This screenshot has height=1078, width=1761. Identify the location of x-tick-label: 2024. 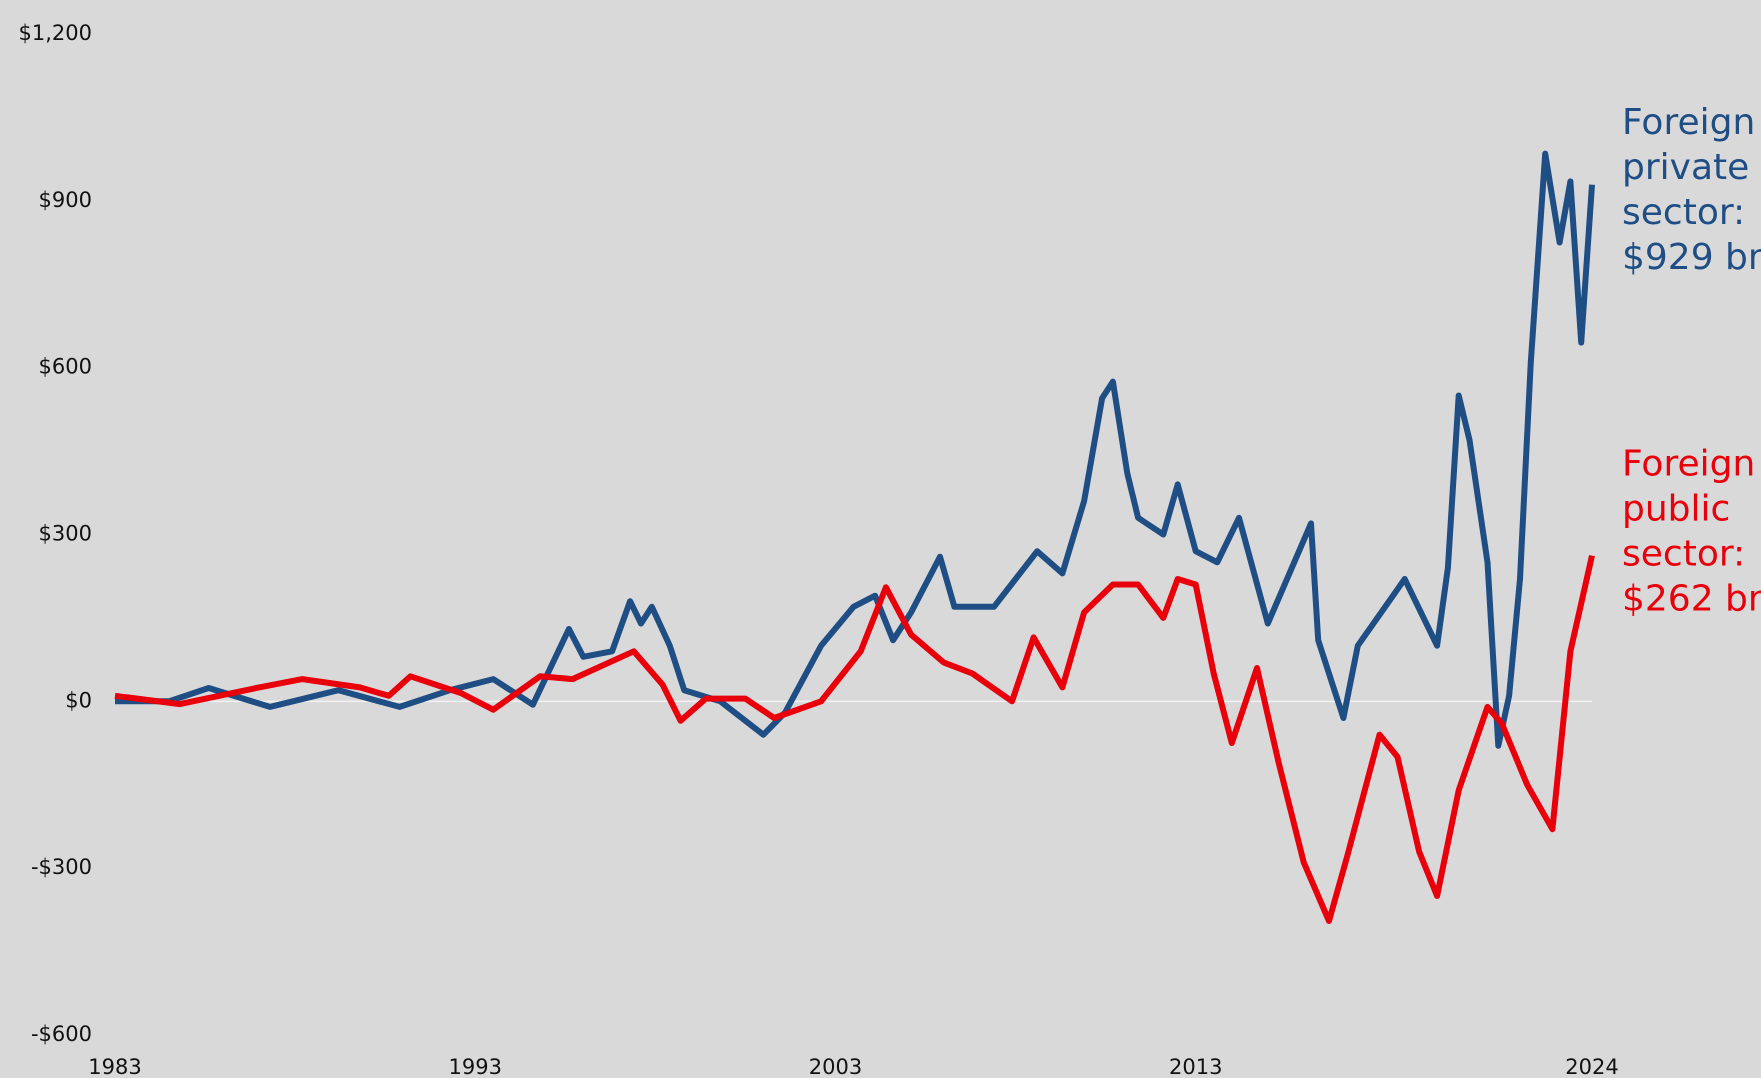
(1591, 1066).